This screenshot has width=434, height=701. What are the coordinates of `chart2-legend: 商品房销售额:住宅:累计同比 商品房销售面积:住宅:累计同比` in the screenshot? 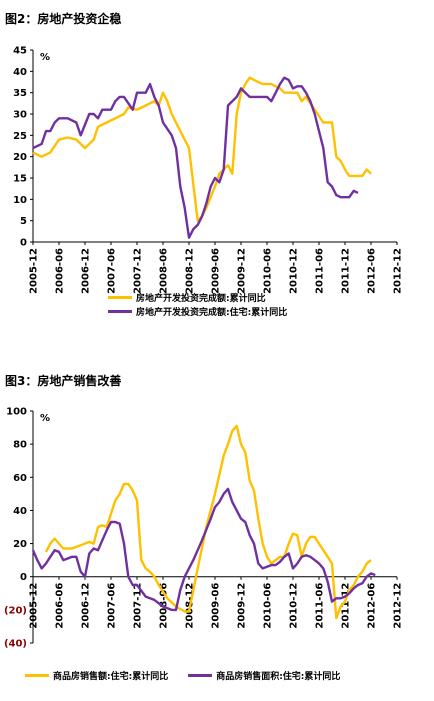 It's located at (182, 675).